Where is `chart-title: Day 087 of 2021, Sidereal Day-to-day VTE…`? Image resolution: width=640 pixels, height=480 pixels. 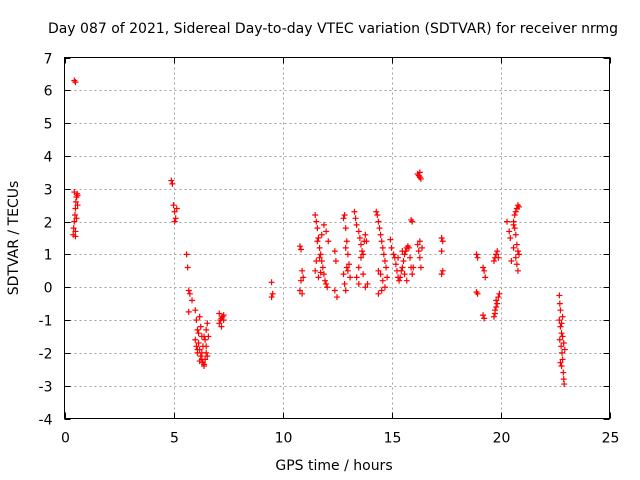
chart-title: Day 087 of 2021, Sidereal Day-to-day VTE… is located at coordinates (333, 29).